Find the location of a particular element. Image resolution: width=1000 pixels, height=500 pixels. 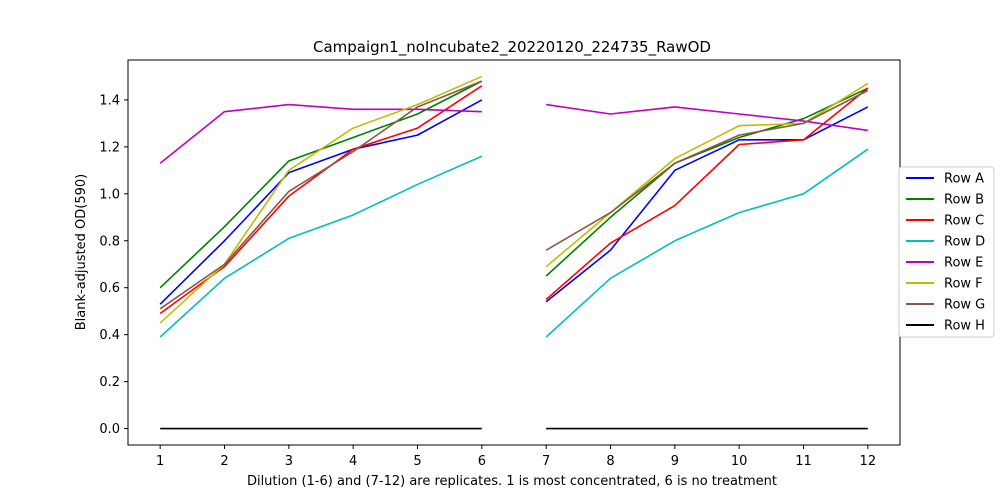

legend-label: Row D is located at coordinates (964, 242).